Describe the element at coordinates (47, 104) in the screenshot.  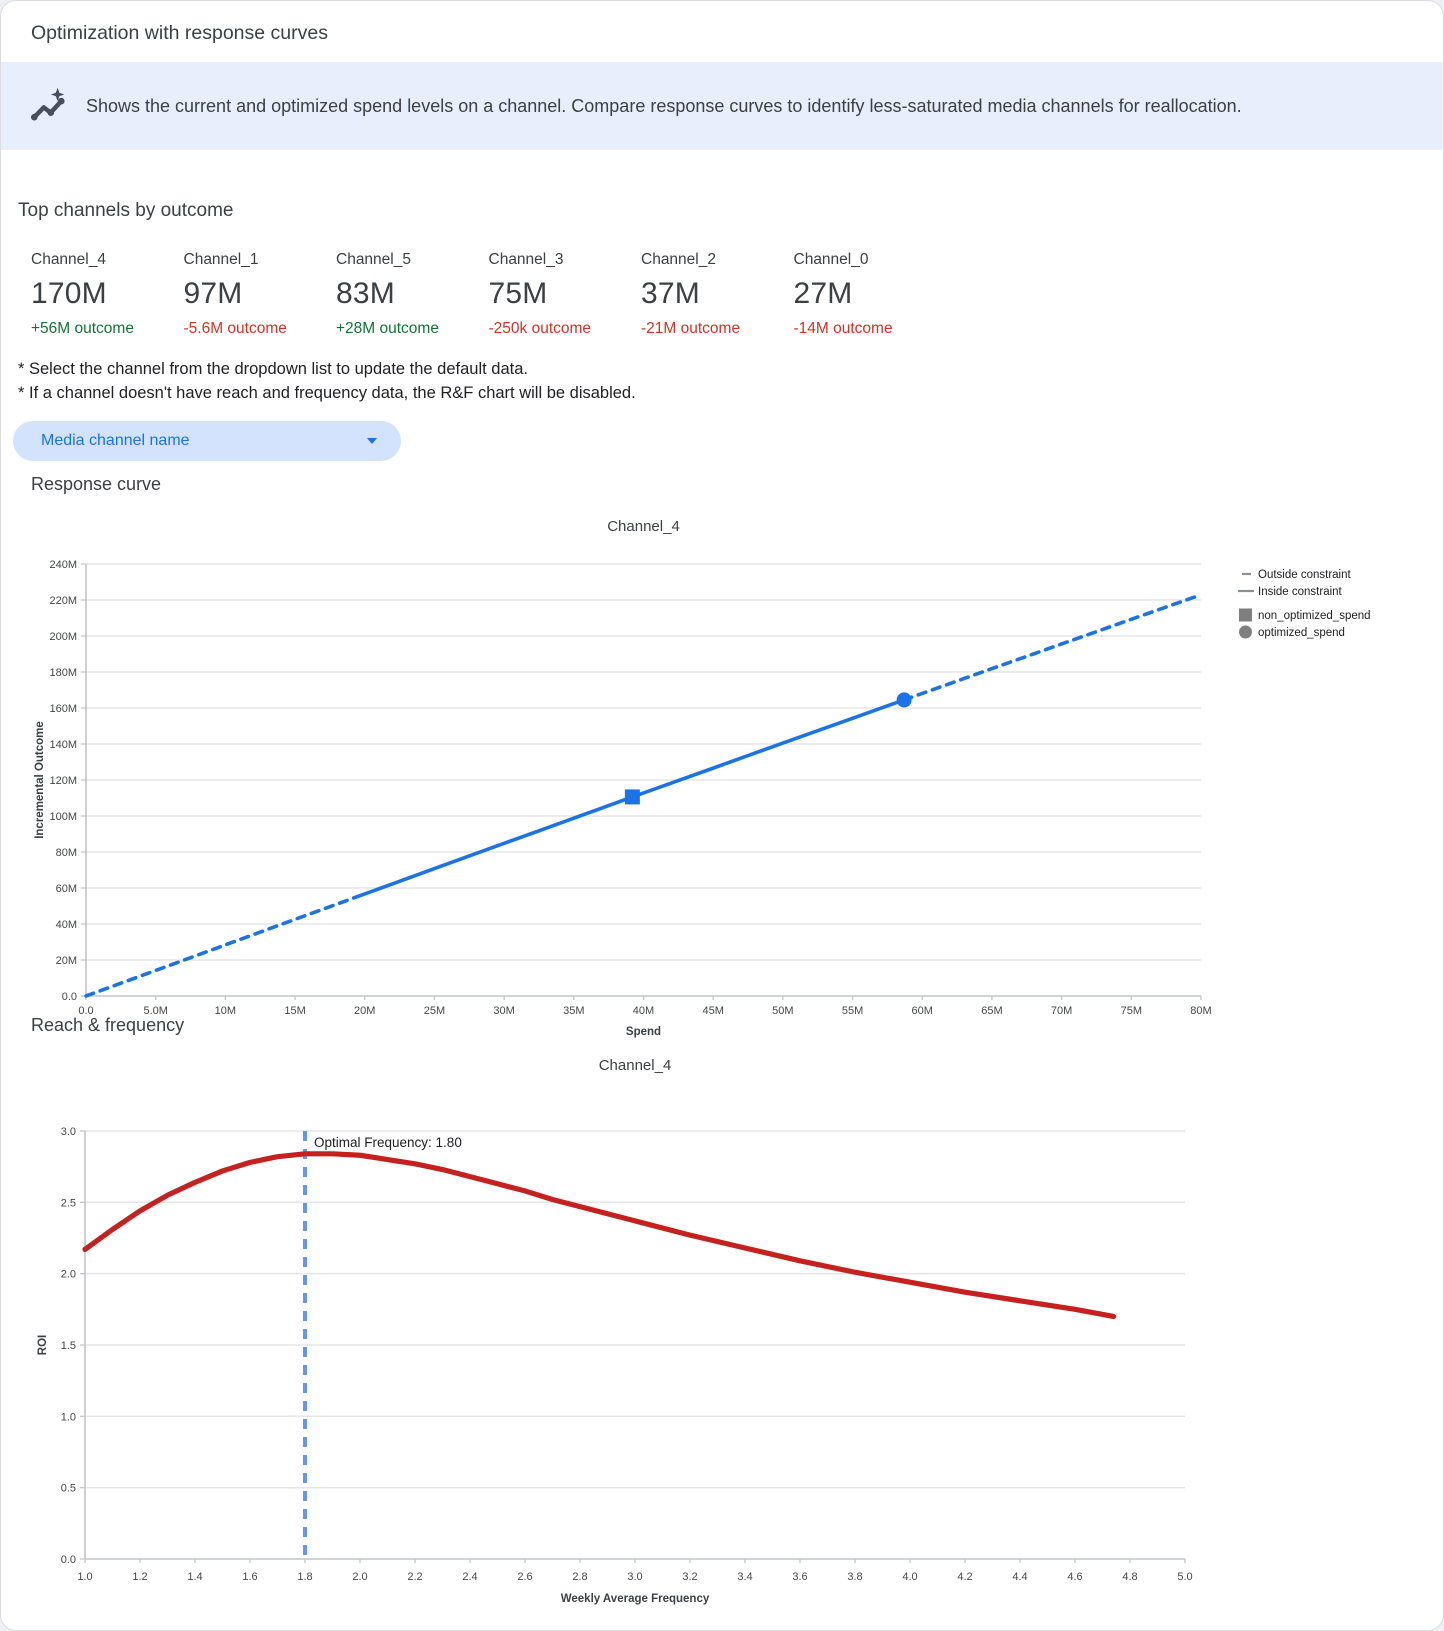
I see `insights-sparkline-icon` at that location.